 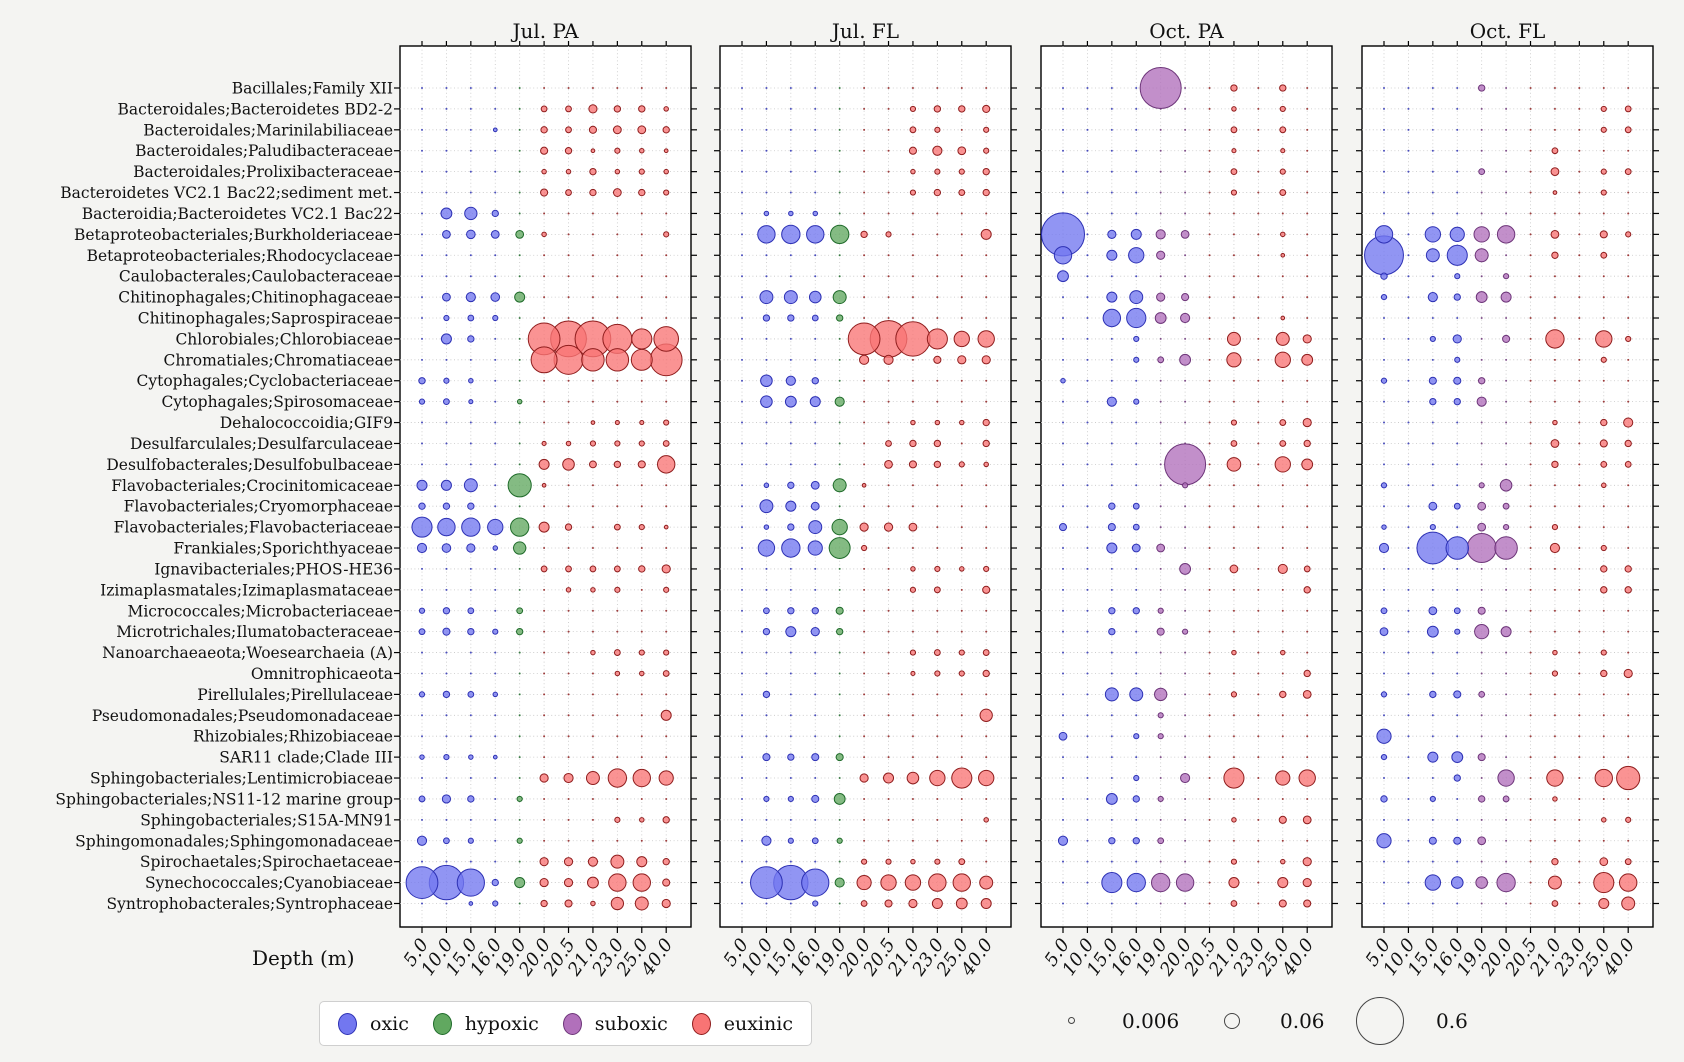 I want to click on panel-title: Oct. FL, so click(x=1508, y=31).